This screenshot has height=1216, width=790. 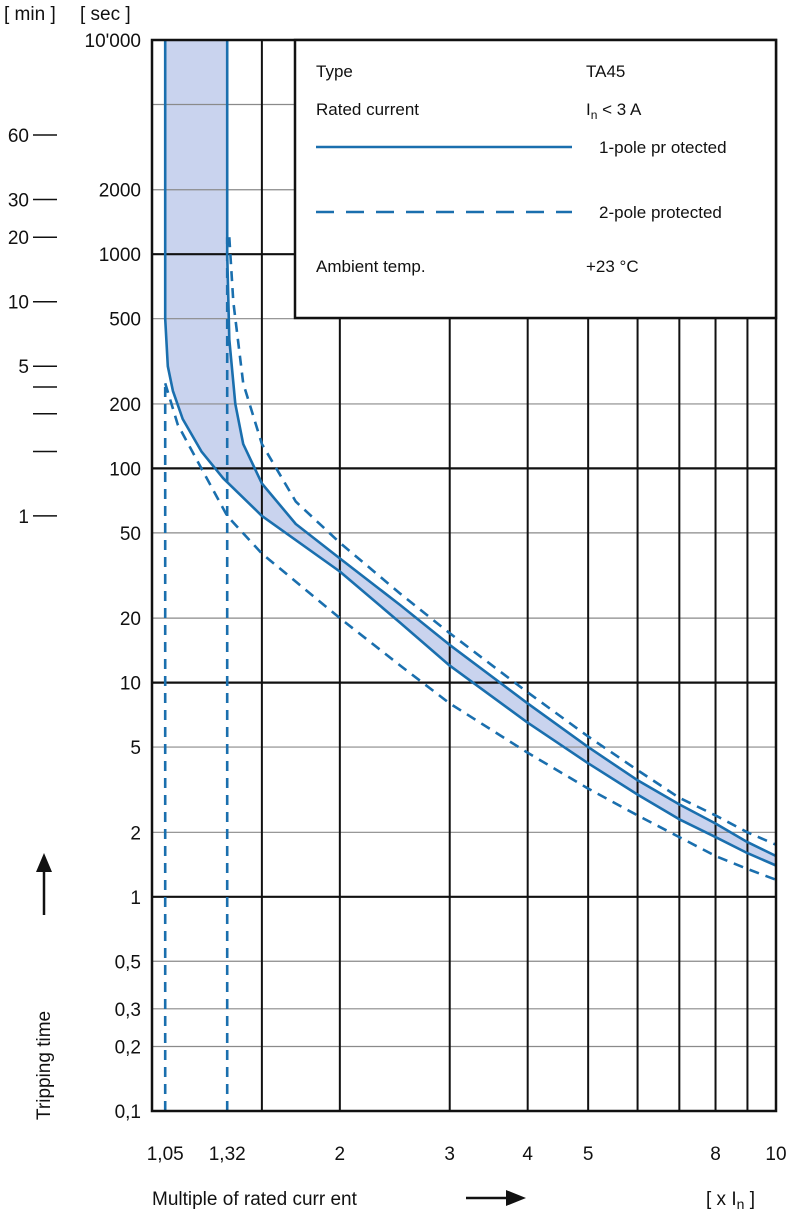 What do you see at coordinates (125, 320) in the screenshot?
I see `y-tick-label-sec: 500` at bounding box center [125, 320].